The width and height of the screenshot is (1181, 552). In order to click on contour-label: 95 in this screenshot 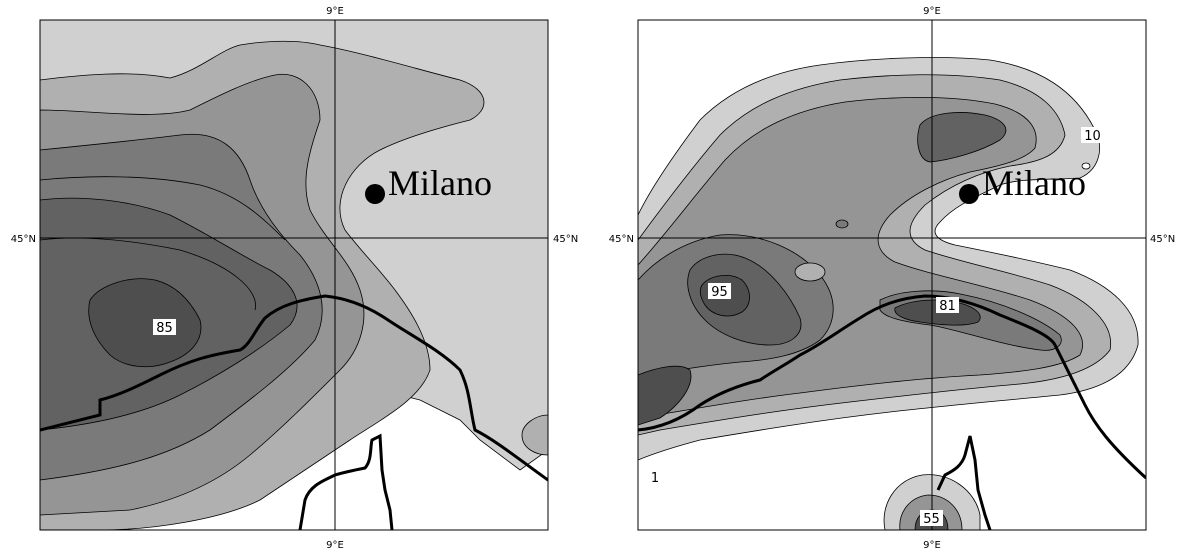, I will do `click(719, 292)`.